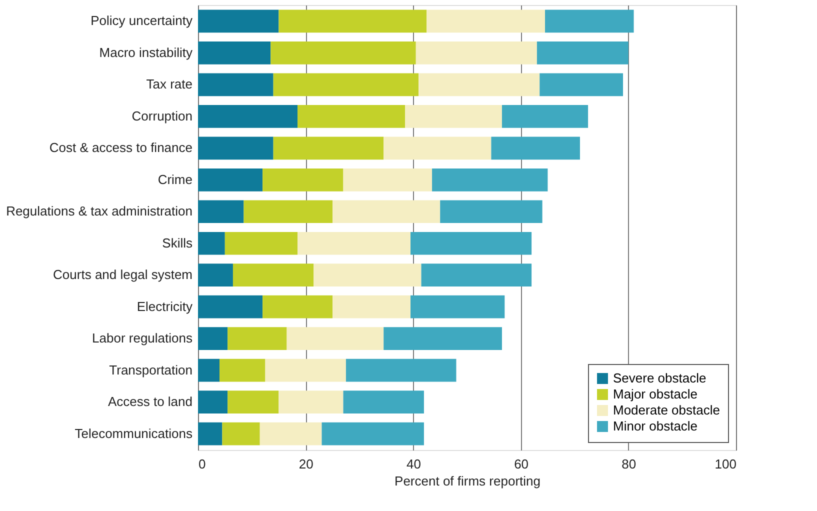 The height and width of the screenshot is (511, 817). I want to click on y-tick-label: Corruption, so click(162, 116).